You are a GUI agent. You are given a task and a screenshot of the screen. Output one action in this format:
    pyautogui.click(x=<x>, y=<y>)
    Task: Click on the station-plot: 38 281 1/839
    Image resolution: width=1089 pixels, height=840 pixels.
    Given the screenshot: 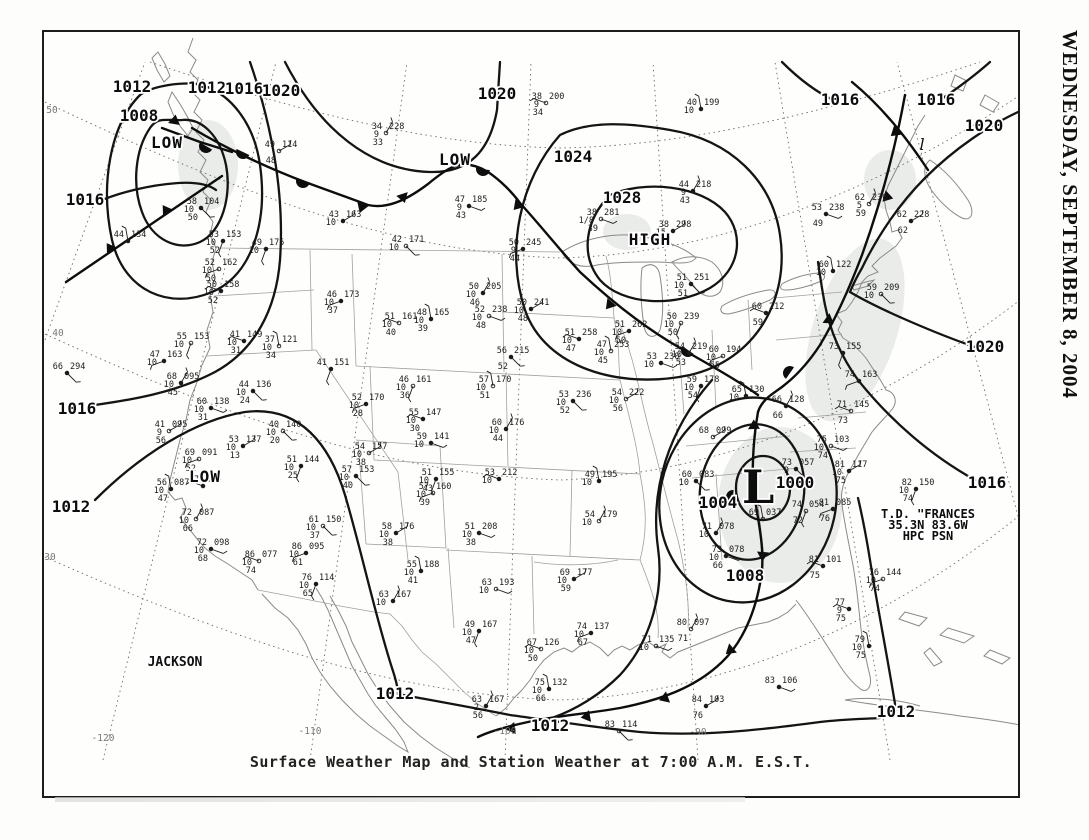 What is the action you would take?
    pyautogui.click(x=599, y=221)
    